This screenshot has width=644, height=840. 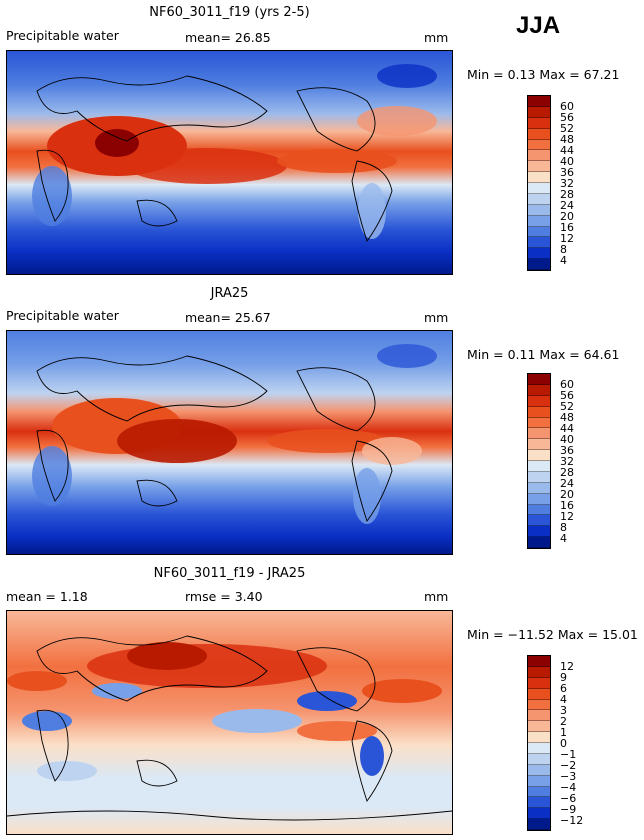 I want to click on colorbar-tick-label: 9, so click(x=563, y=677).